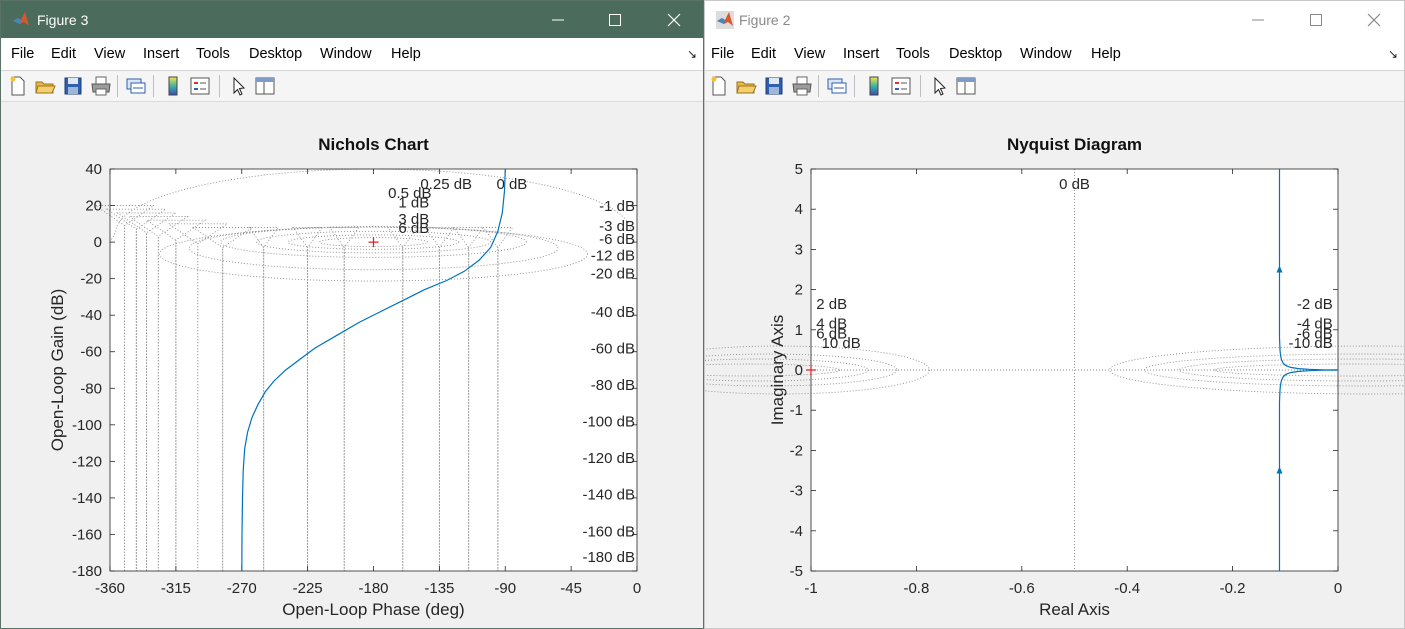  I want to click on y-axis-label: Imaginary Axis, so click(777, 370).